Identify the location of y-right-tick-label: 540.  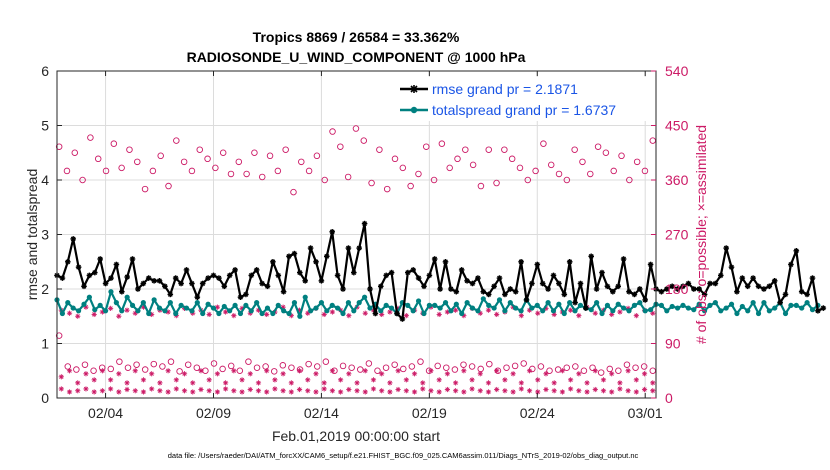
(677, 71).